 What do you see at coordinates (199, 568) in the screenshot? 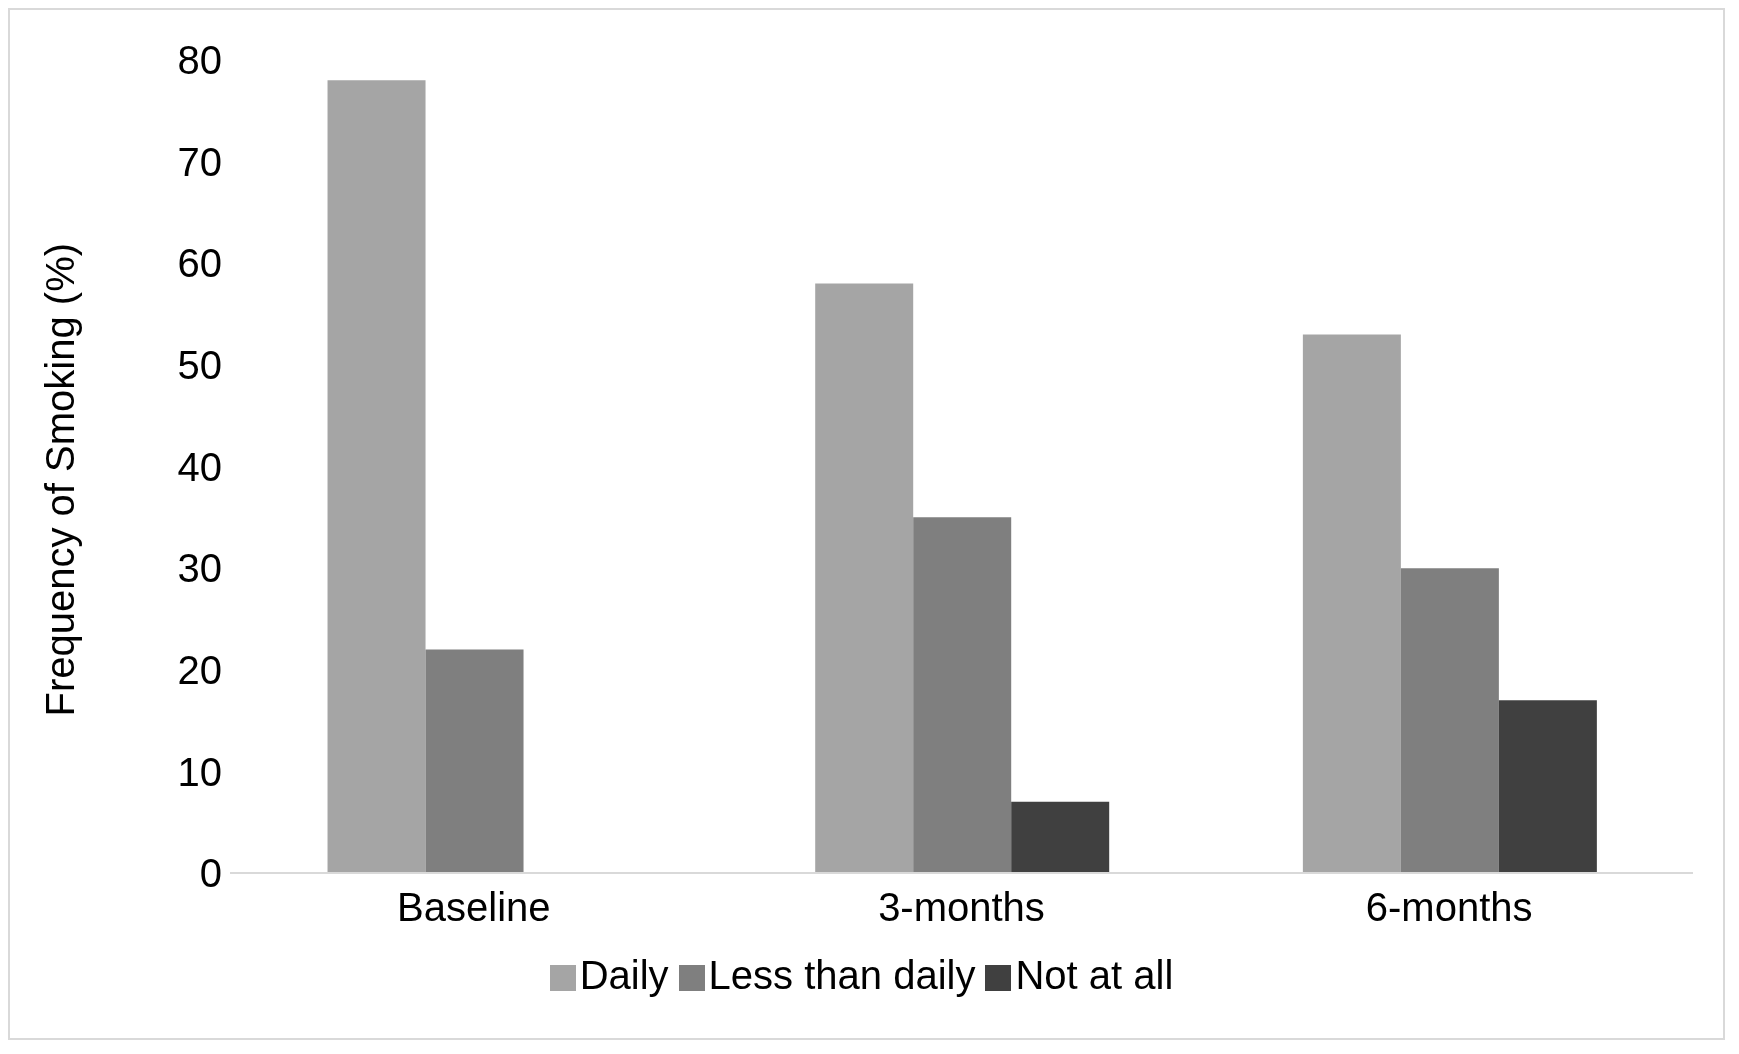
I see `y-tick-label: 30` at bounding box center [199, 568].